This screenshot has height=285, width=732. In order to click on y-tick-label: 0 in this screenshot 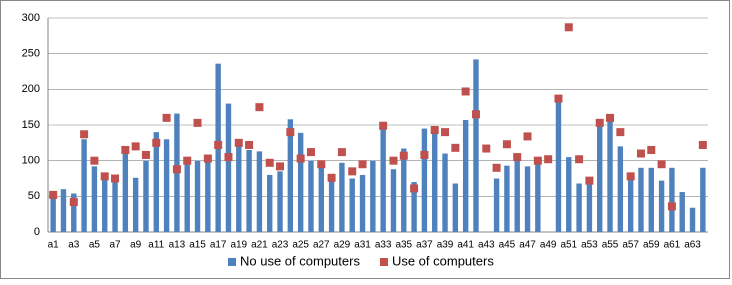, I will do `click(37, 232)`.